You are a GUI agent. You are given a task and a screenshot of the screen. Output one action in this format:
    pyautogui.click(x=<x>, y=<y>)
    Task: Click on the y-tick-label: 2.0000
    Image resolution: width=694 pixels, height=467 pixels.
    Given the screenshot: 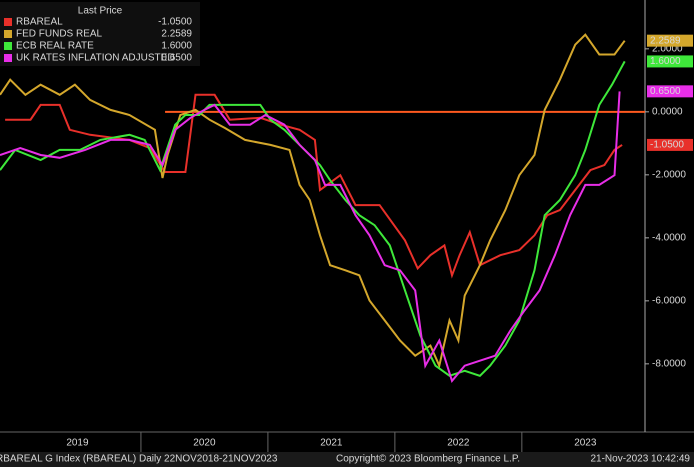 What is the action you would take?
    pyautogui.click(x=667, y=48)
    